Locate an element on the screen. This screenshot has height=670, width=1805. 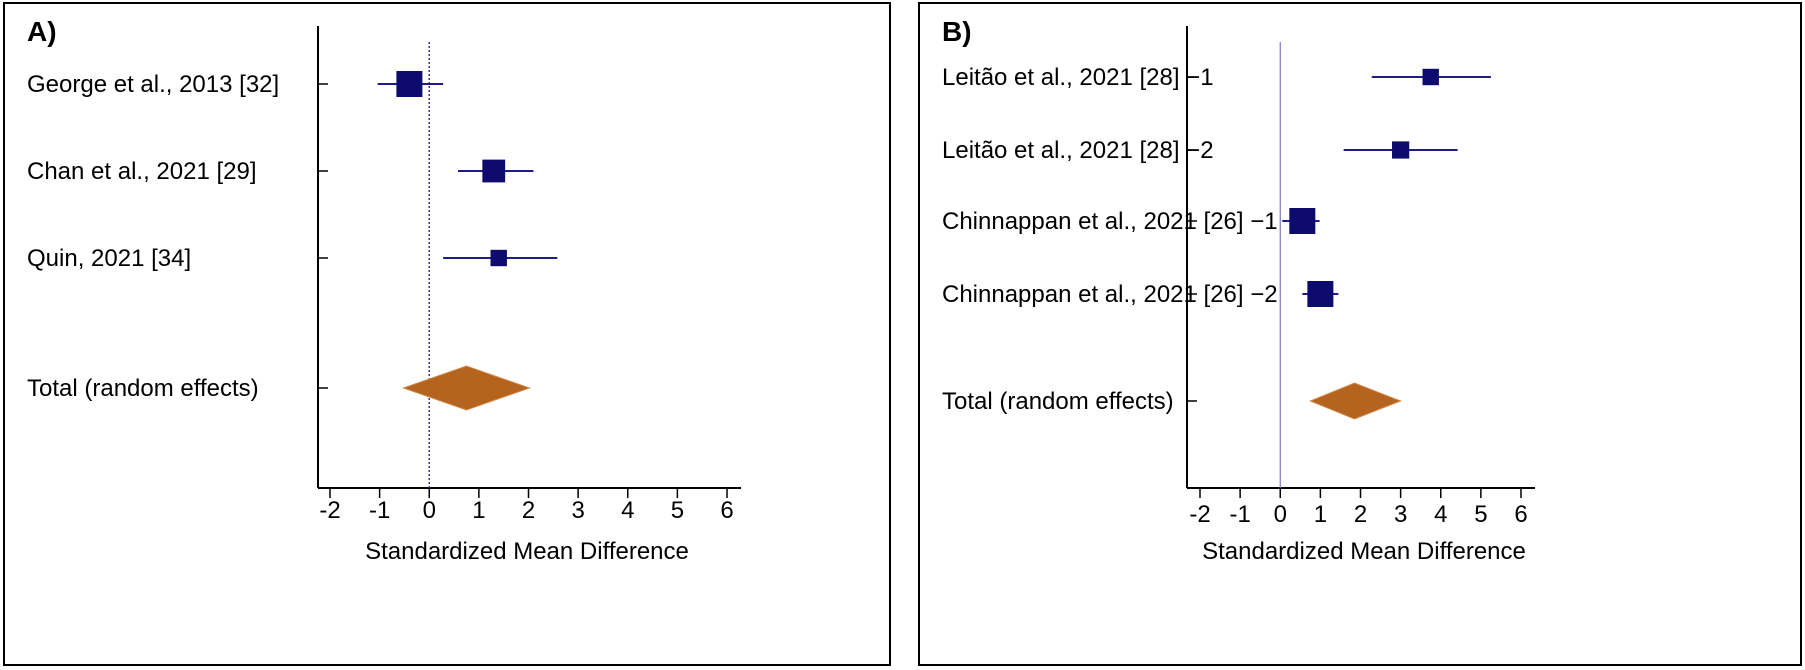
panel-label-a: A) is located at coordinates (42, 31).